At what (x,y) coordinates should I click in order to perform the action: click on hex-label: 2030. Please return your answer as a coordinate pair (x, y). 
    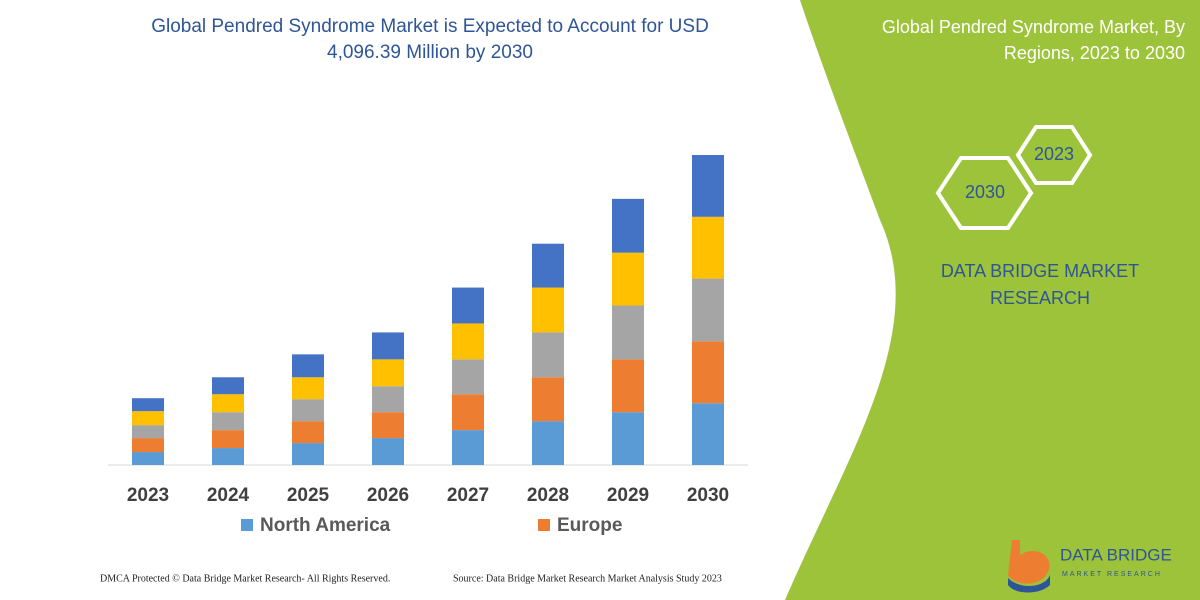
    Looking at the image, I should click on (985, 192).